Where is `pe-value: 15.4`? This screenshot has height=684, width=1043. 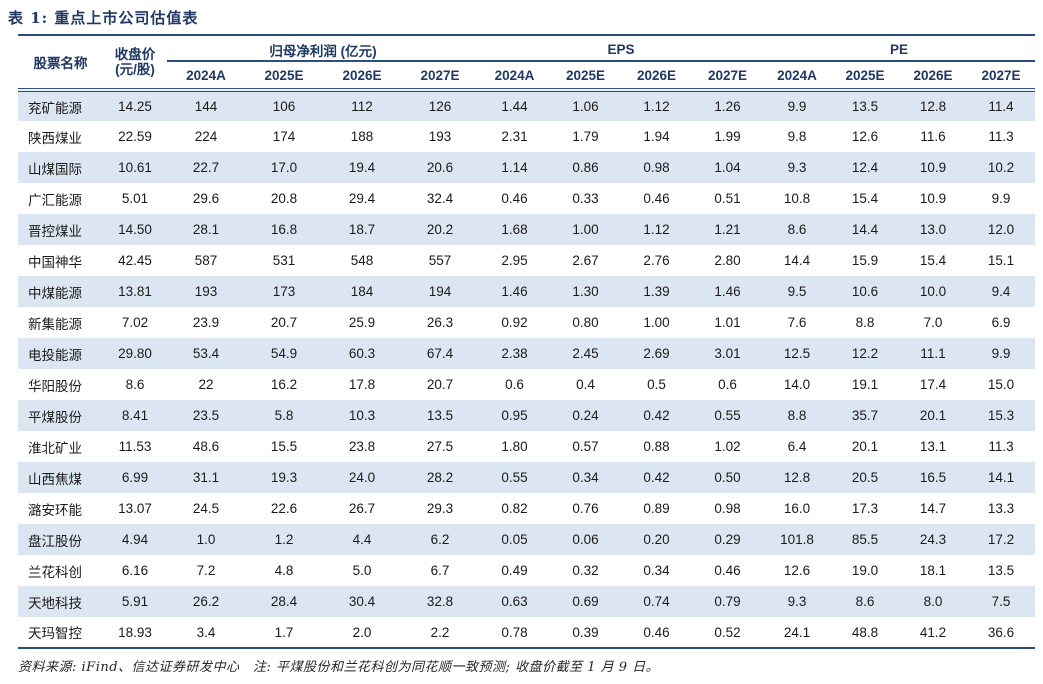 pe-value: 15.4 is located at coordinates (933, 260).